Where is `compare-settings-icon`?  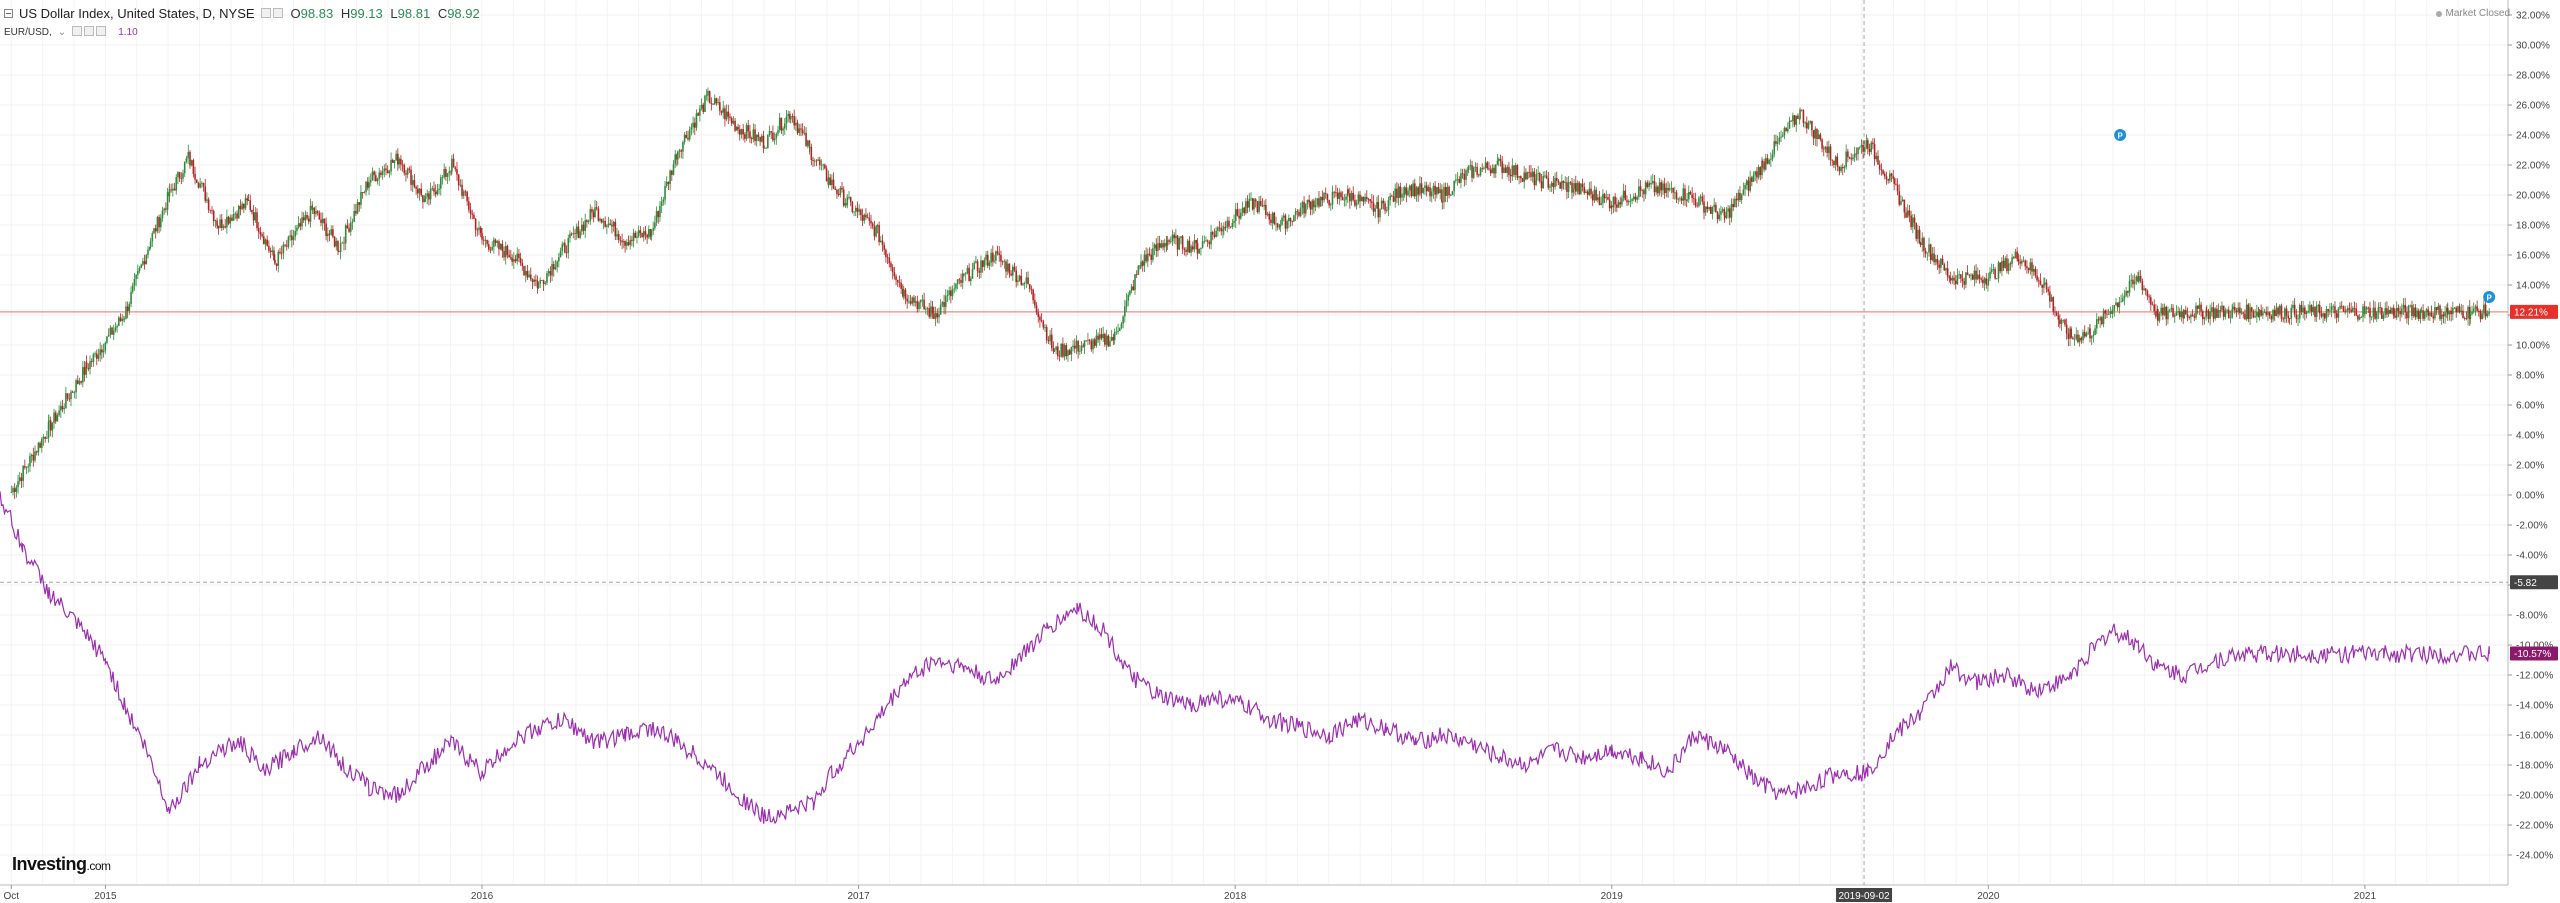 compare-settings-icon is located at coordinates (89, 31).